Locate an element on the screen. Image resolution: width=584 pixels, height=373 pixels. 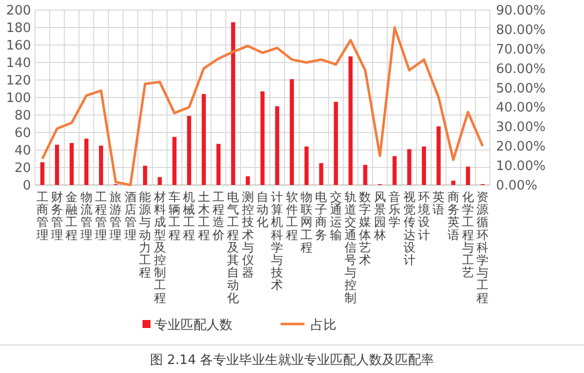
y2-tick-label: 40.00% is located at coordinates (521, 108).